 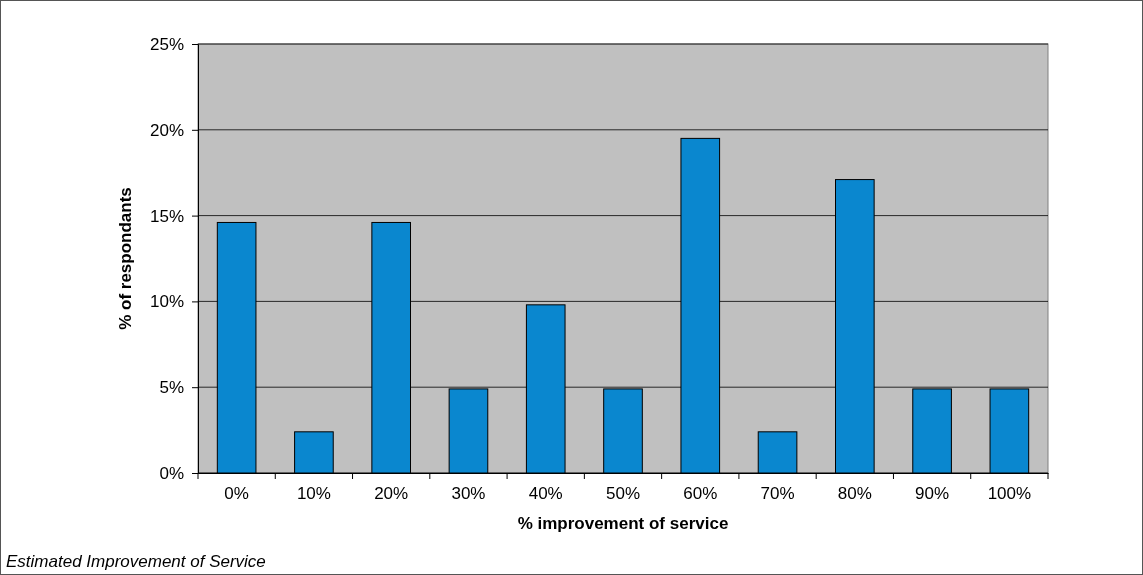 What do you see at coordinates (545, 494) in the screenshot?
I see `x-tick-label: 40%` at bounding box center [545, 494].